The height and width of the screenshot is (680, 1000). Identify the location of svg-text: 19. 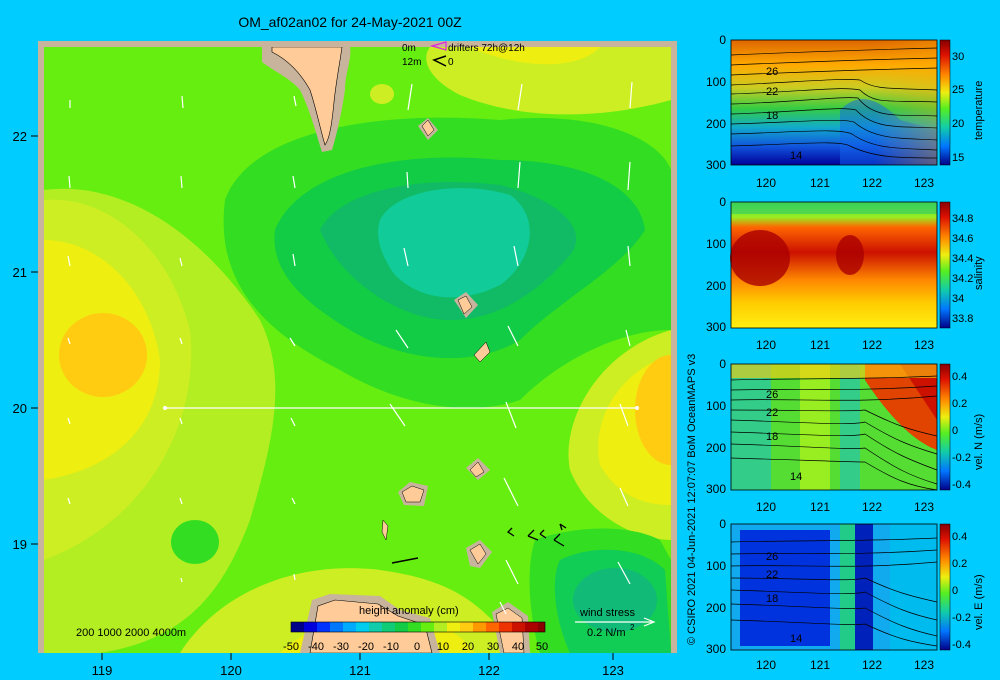
(20, 544).